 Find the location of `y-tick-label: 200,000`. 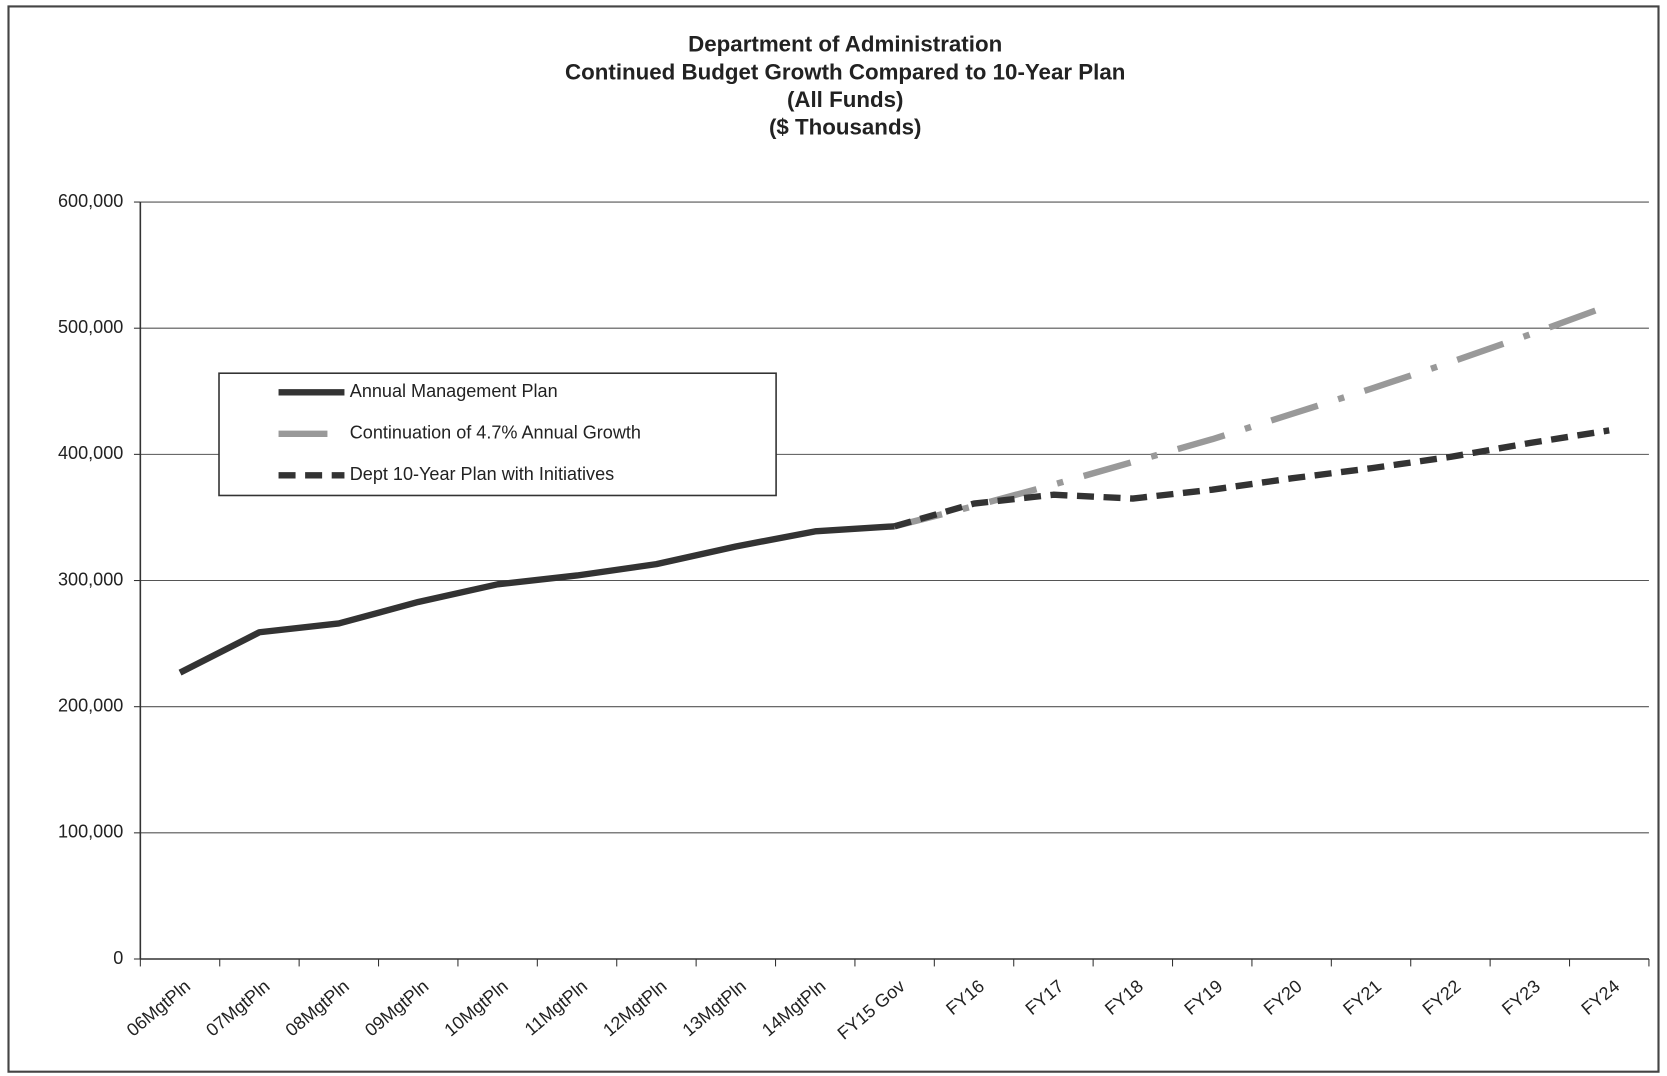

y-tick-label: 200,000 is located at coordinates (90, 705).